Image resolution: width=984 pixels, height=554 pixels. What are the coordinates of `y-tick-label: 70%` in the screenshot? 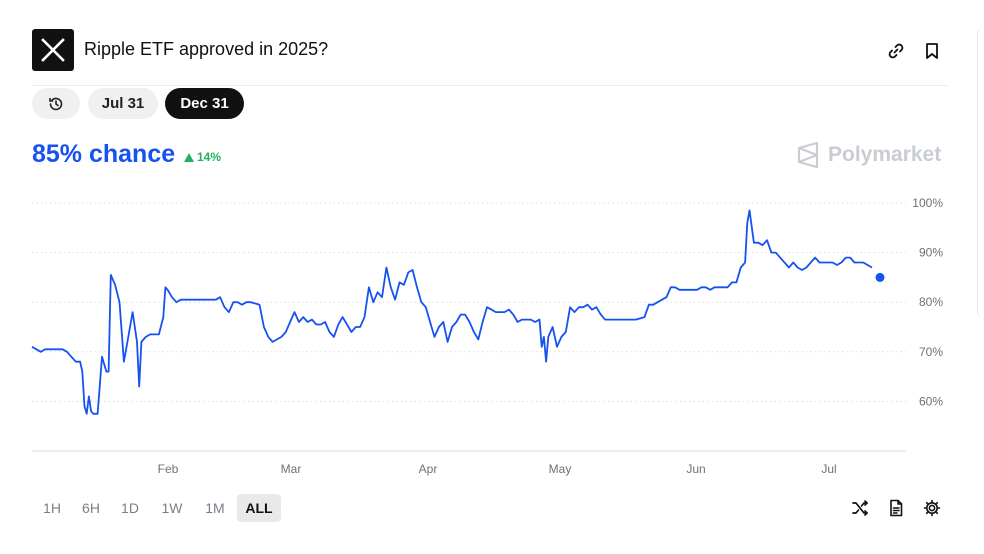 It's located at (931, 352).